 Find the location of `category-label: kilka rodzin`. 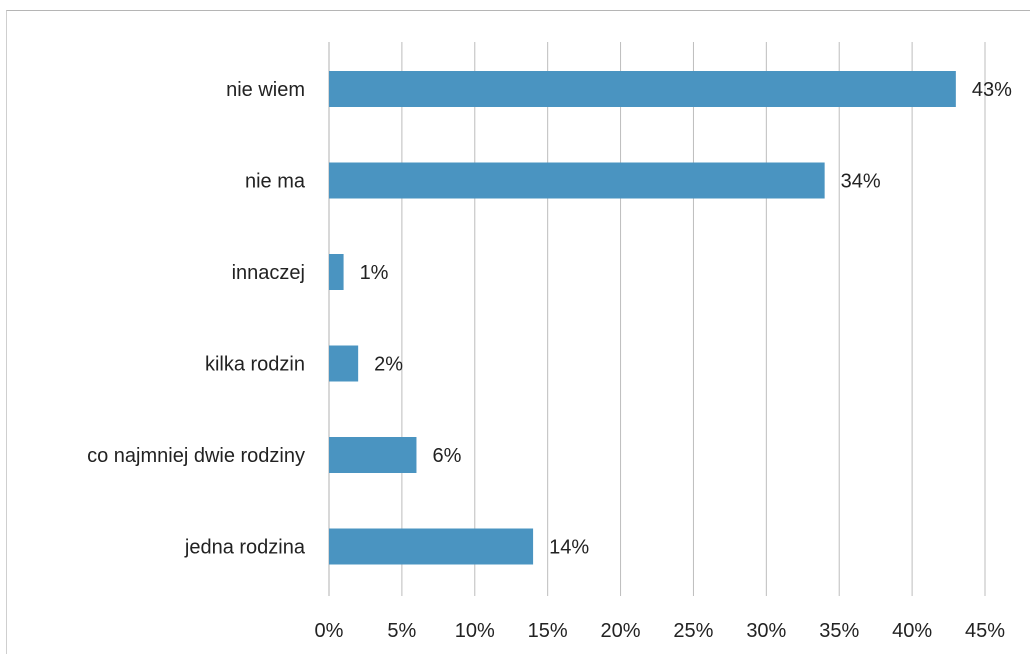

category-label: kilka rodzin is located at coordinates (255, 365).